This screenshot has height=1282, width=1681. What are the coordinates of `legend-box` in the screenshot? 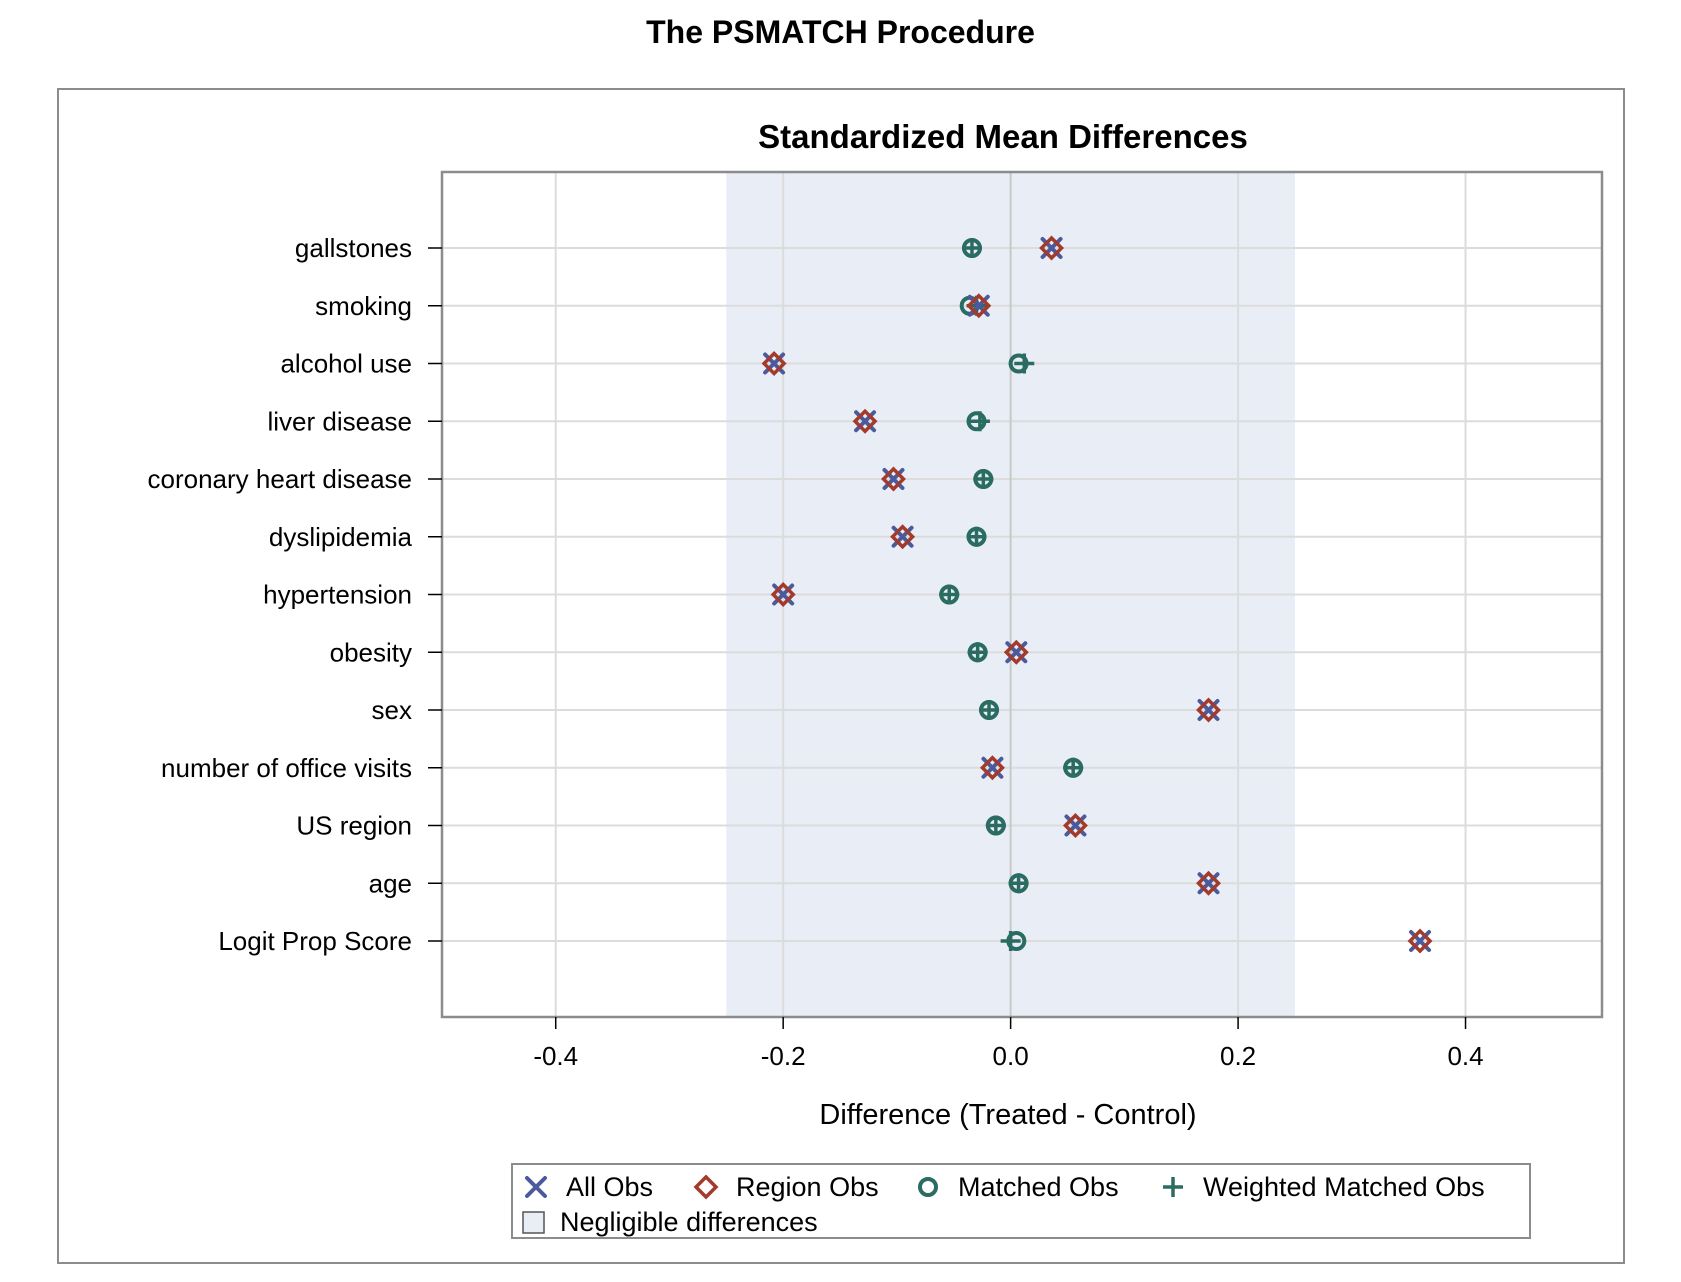 It's located at (1021, 1201).